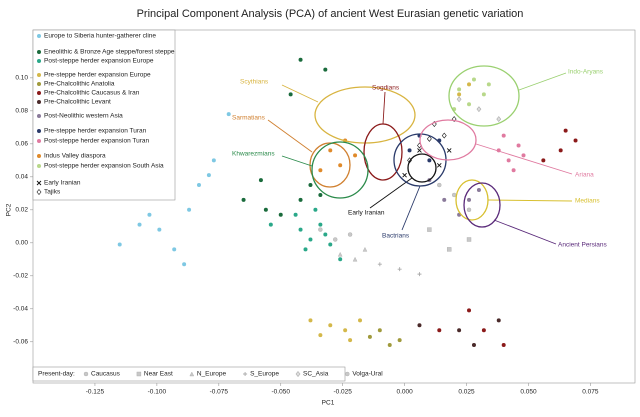  What do you see at coordinates (157, 392) in the screenshot?
I see `x-tick-label: -0.100` at bounding box center [157, 392].